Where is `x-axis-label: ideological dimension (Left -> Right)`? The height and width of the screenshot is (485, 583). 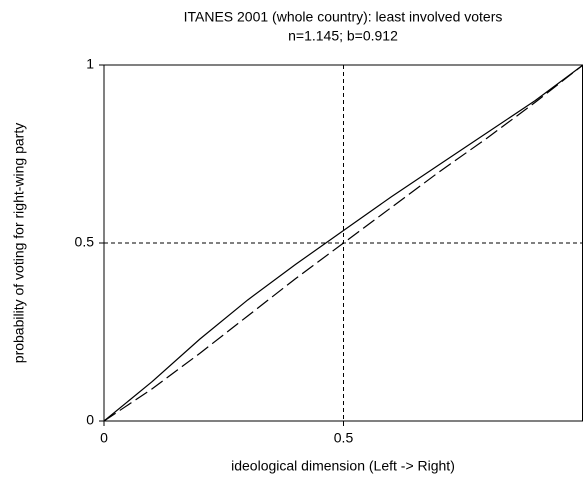 x-axis-label: ideological dimension (Left -> Right) is located at coordinates (343, 466).